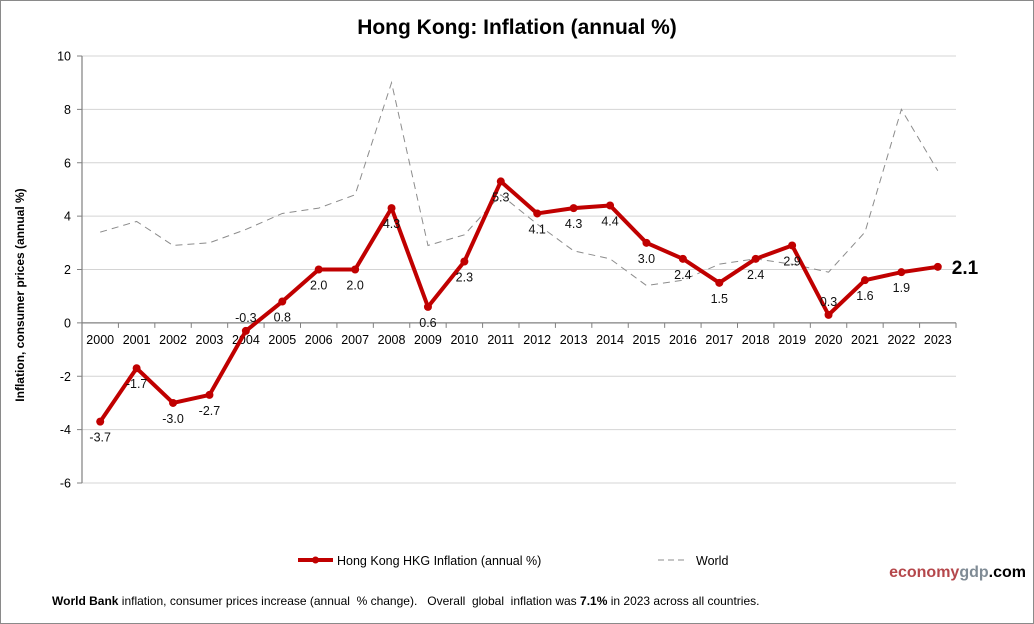  I want to click on y-tick-label: 4, so click(67, 217).